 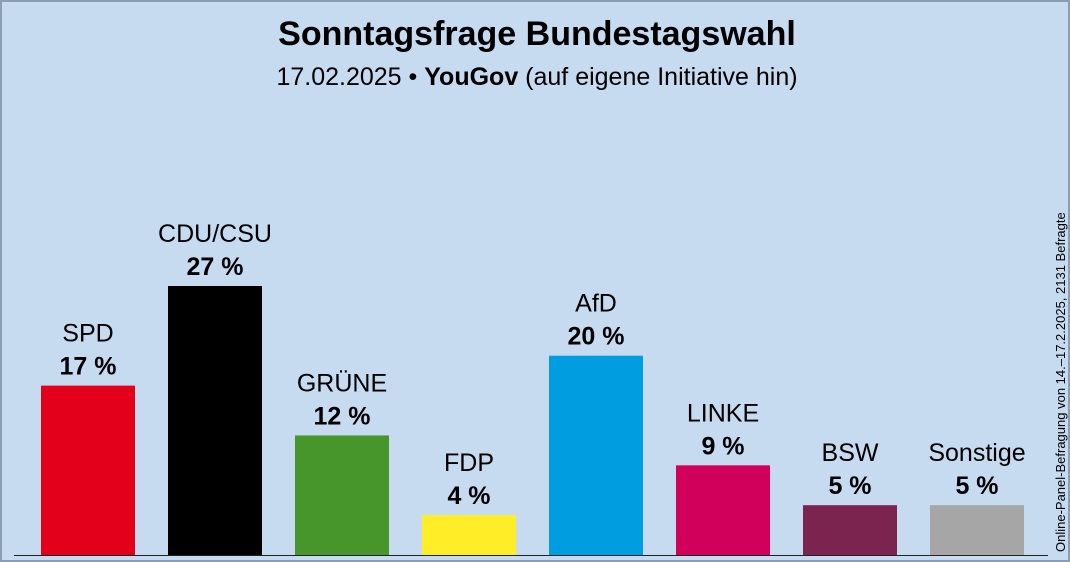 What do you see at coordinates (215, 420) in the screenshot?
I see `bar-cdu-csu` at bounding box center [215, 420].